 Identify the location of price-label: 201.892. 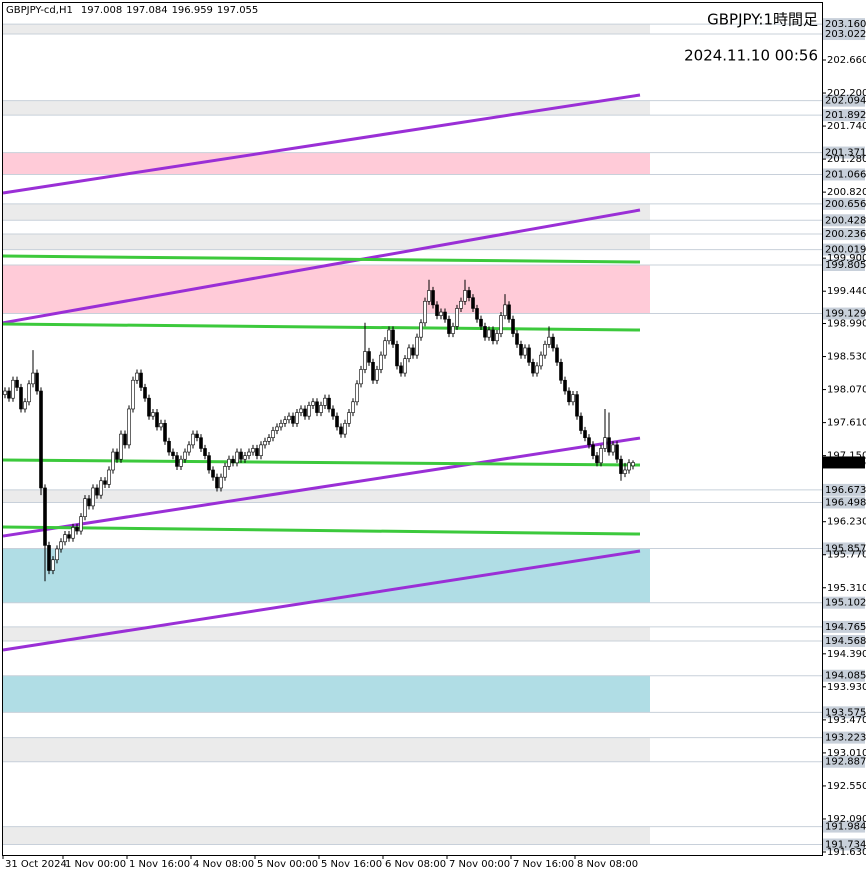
(845, 115).